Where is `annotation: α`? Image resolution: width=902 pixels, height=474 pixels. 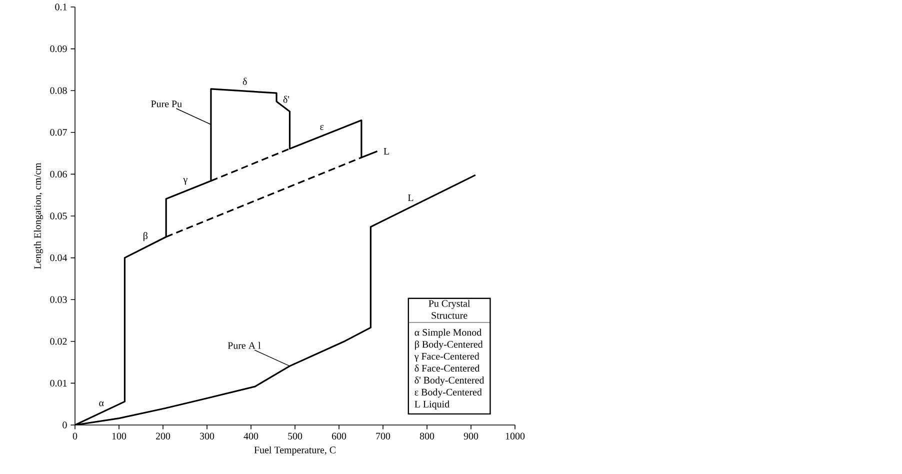 annotation: α is located at coordinates (101, 403).